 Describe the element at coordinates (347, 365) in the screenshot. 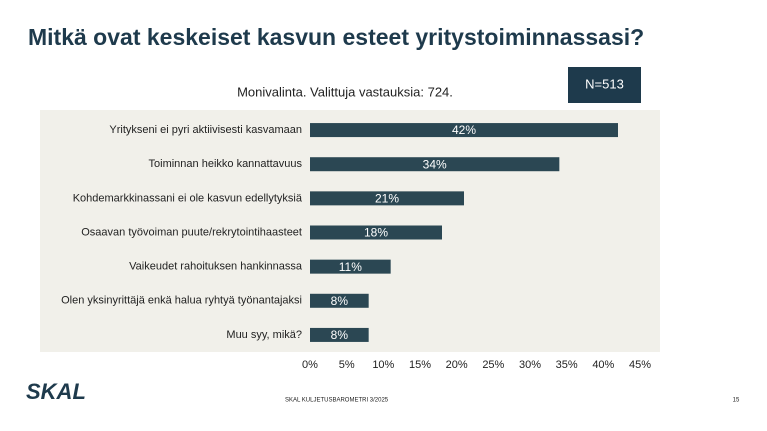

I see `x-tick-label: 5%` at that location.